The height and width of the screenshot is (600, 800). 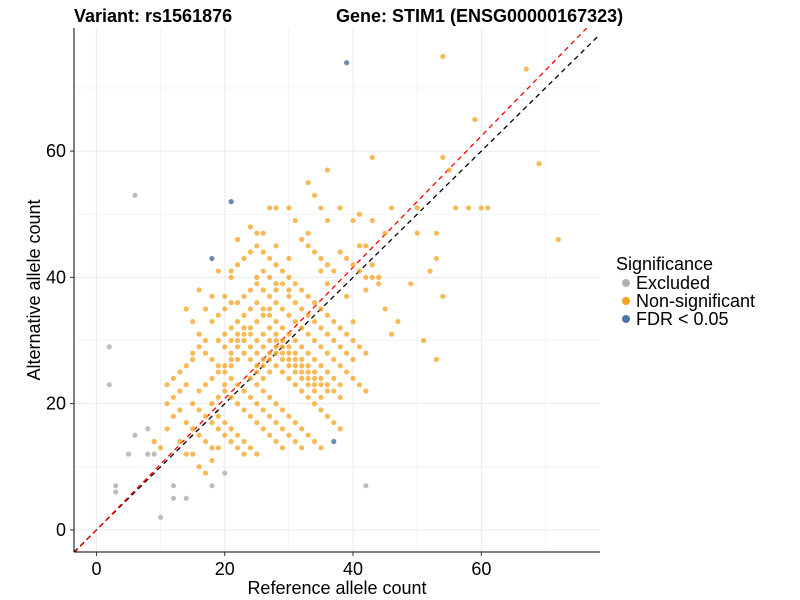 What do you see at coordinates (96, 569) in the screenshot?
I see `x-tick-label: 0` at bounding box center [96, 569].